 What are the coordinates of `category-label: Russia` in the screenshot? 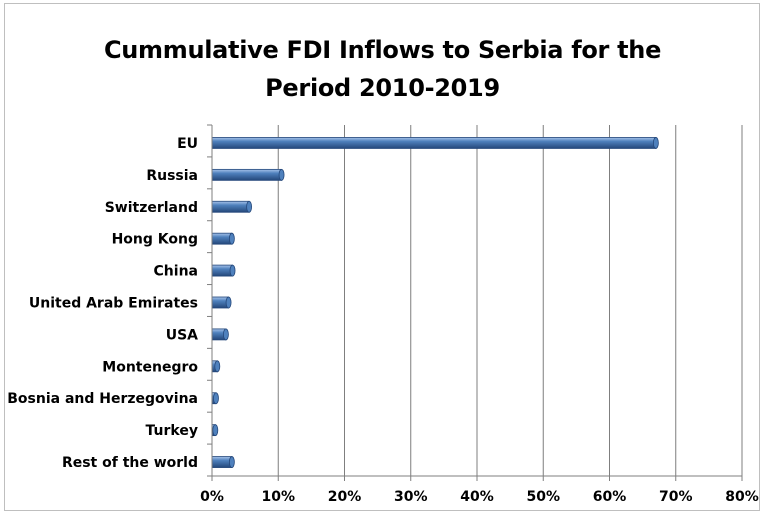 It's located at (172, 176).